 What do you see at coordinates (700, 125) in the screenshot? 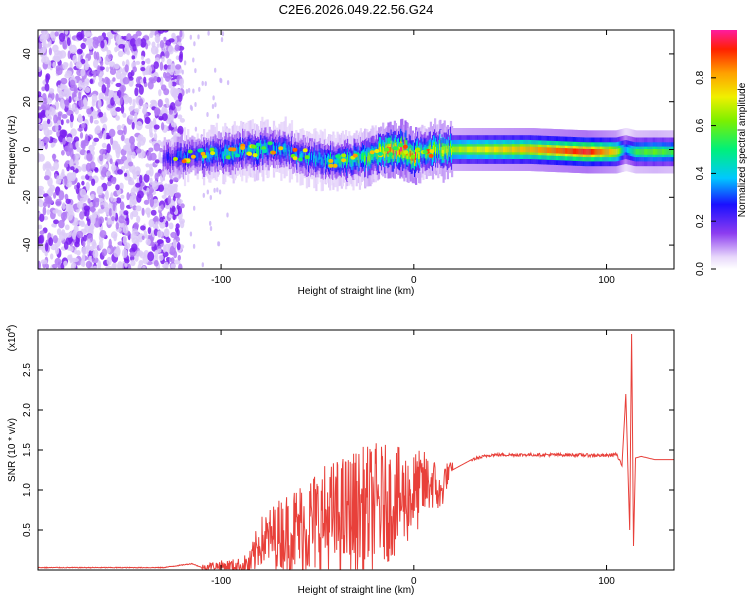
I see `colorbar-tick-label: 0.6` at bounding box center [700, 125].